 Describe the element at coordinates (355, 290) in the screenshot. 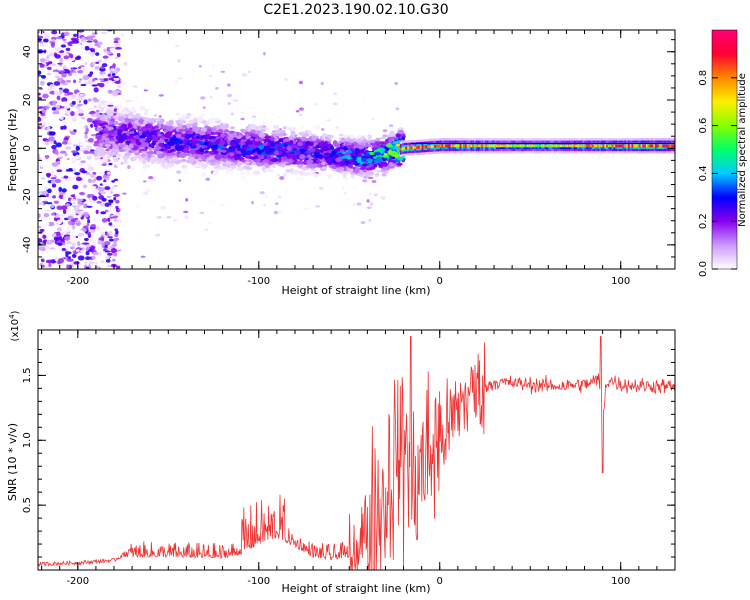

I see `spectrogram-x-axis-label: Height of straight line (km)` at that location.